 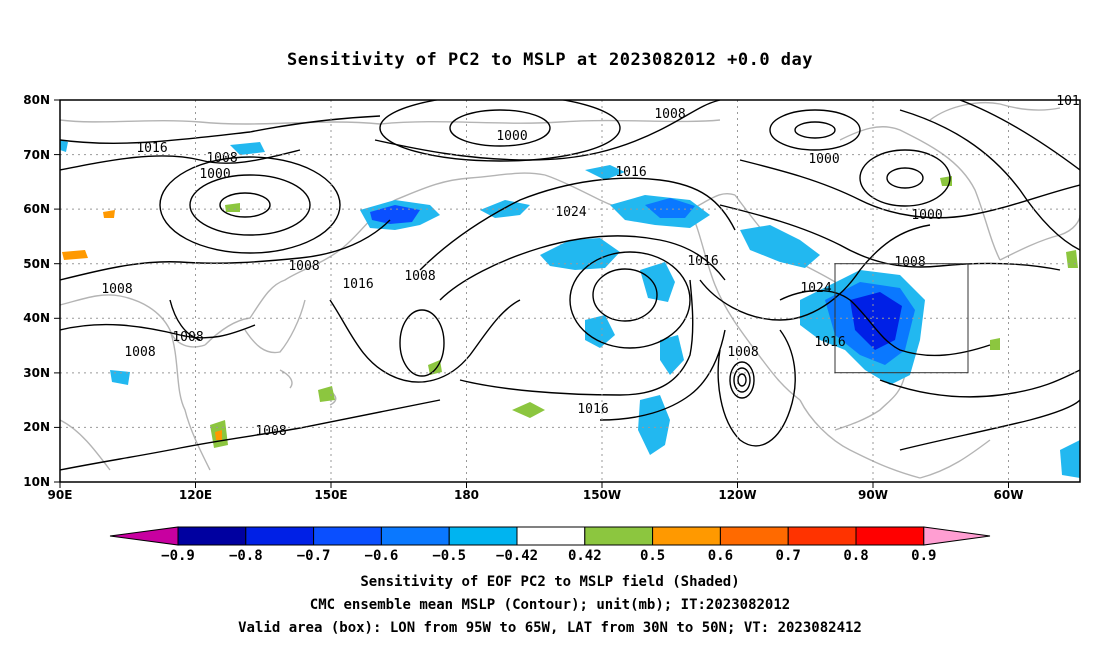 What do you see at coordinates (720, 556) in the screenshot?
I see `colorbar-label: 0.6` at bounding box center [720, 556].